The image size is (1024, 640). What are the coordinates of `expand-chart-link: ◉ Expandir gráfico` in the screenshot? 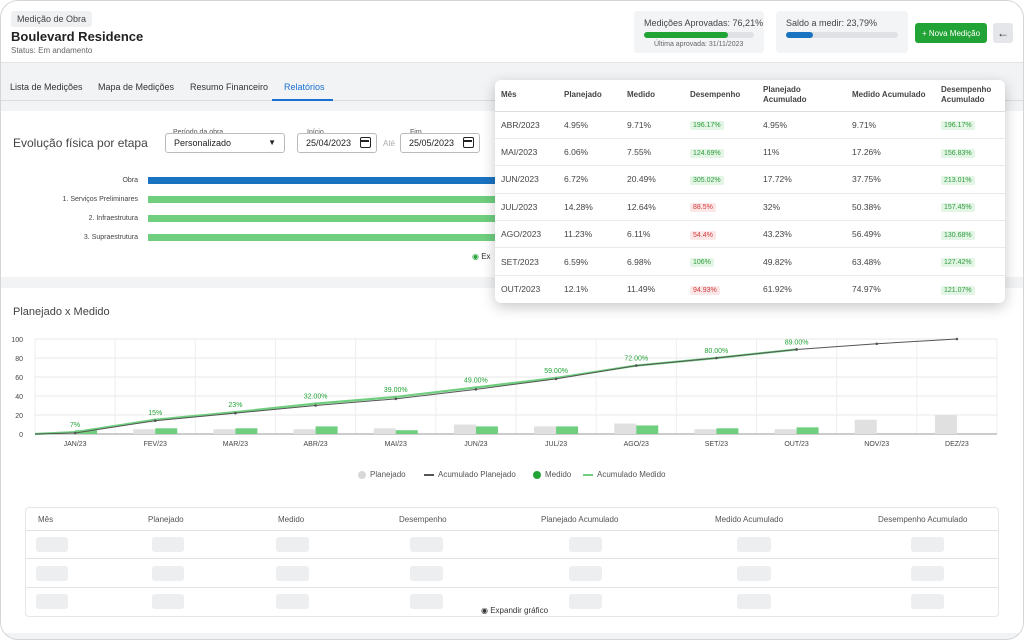 It's located at (514, 610).